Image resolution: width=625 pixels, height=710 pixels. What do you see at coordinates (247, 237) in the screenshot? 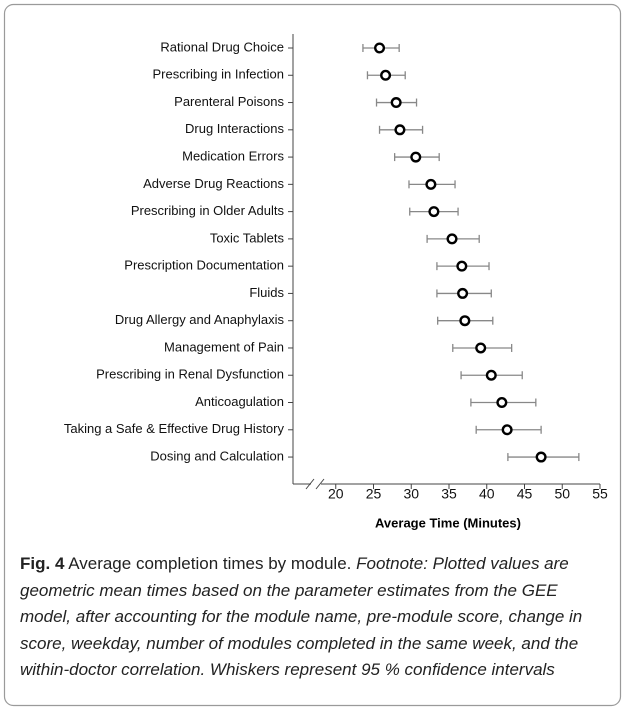
I see `y-tick-label: Toxic Tablets` at bounding box center [247, 237].